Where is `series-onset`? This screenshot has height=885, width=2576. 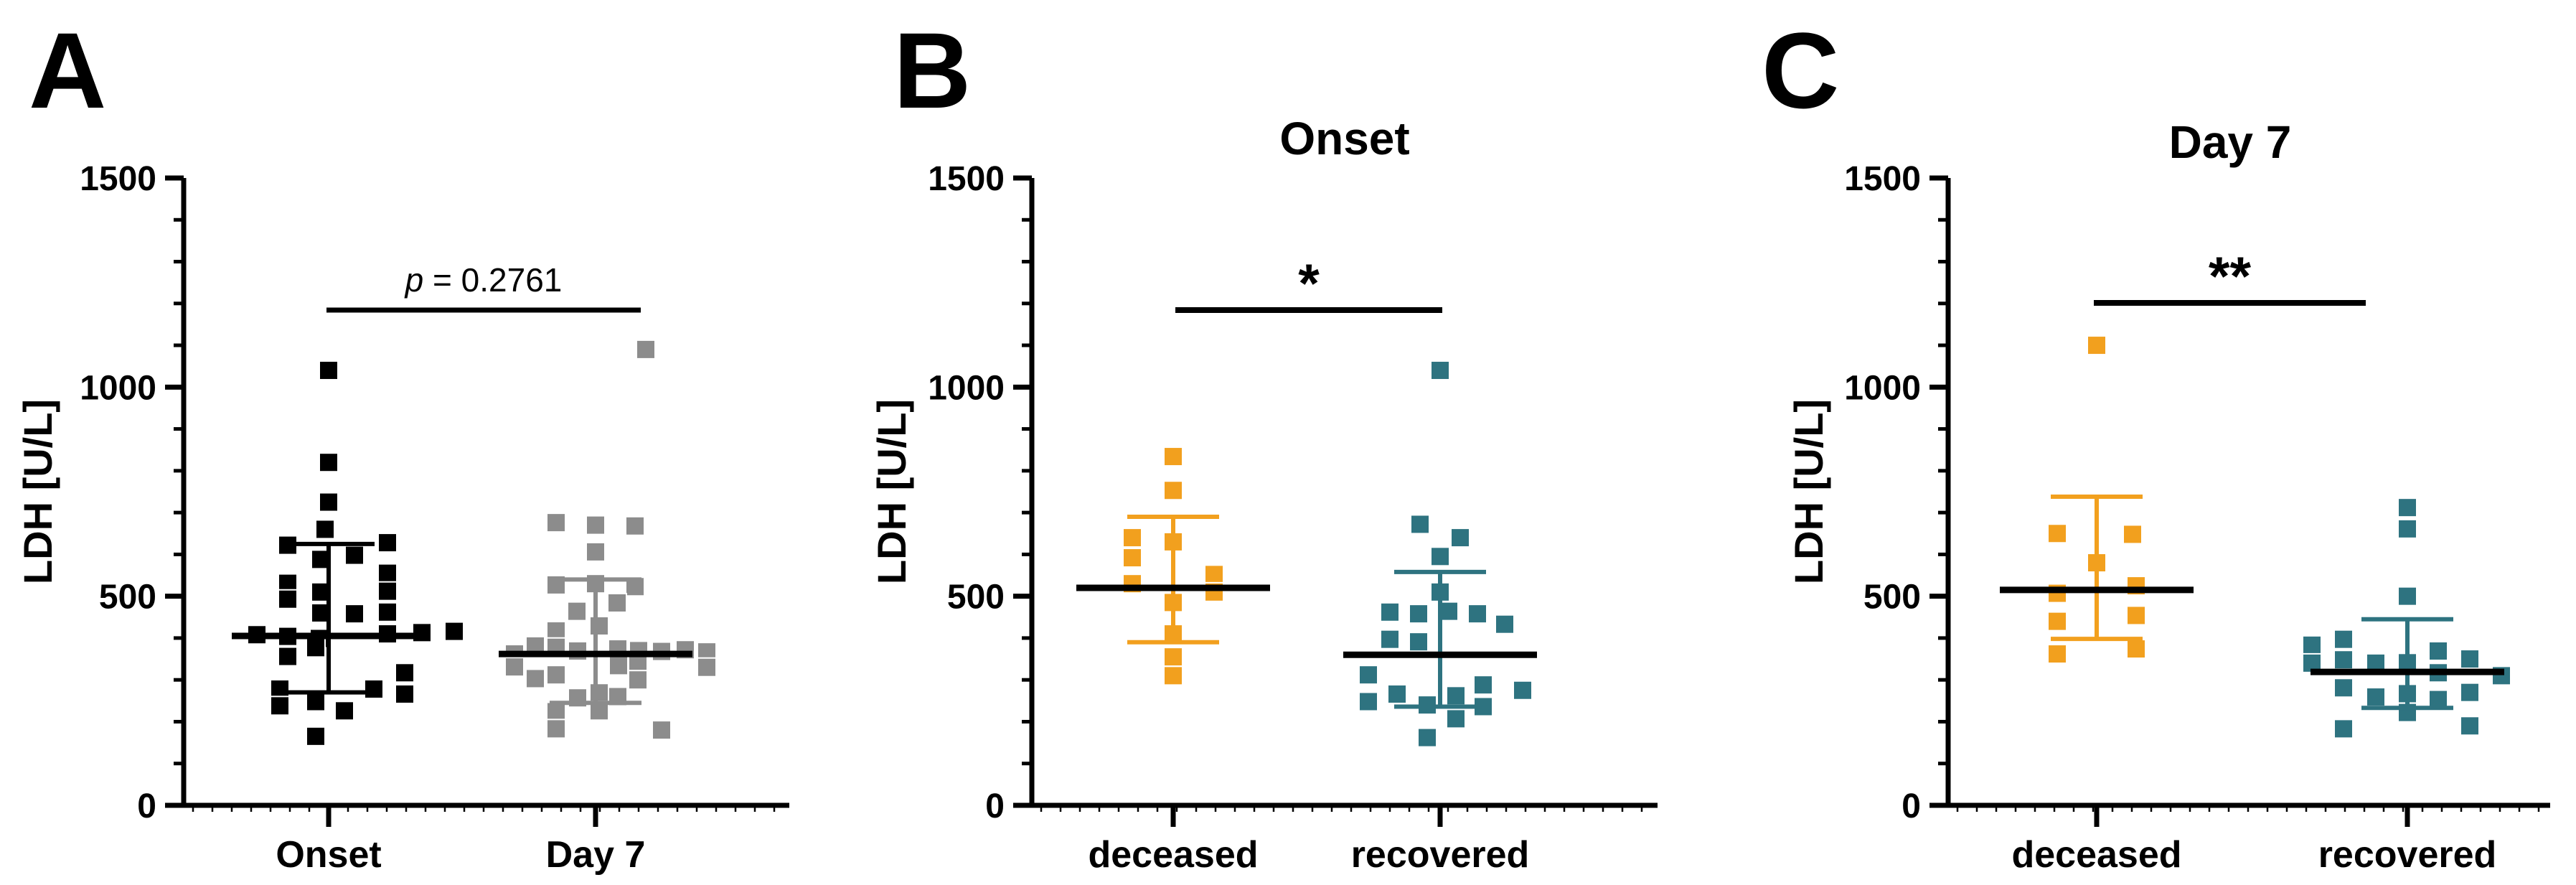
series-onset is located at coordinates (355, 553).